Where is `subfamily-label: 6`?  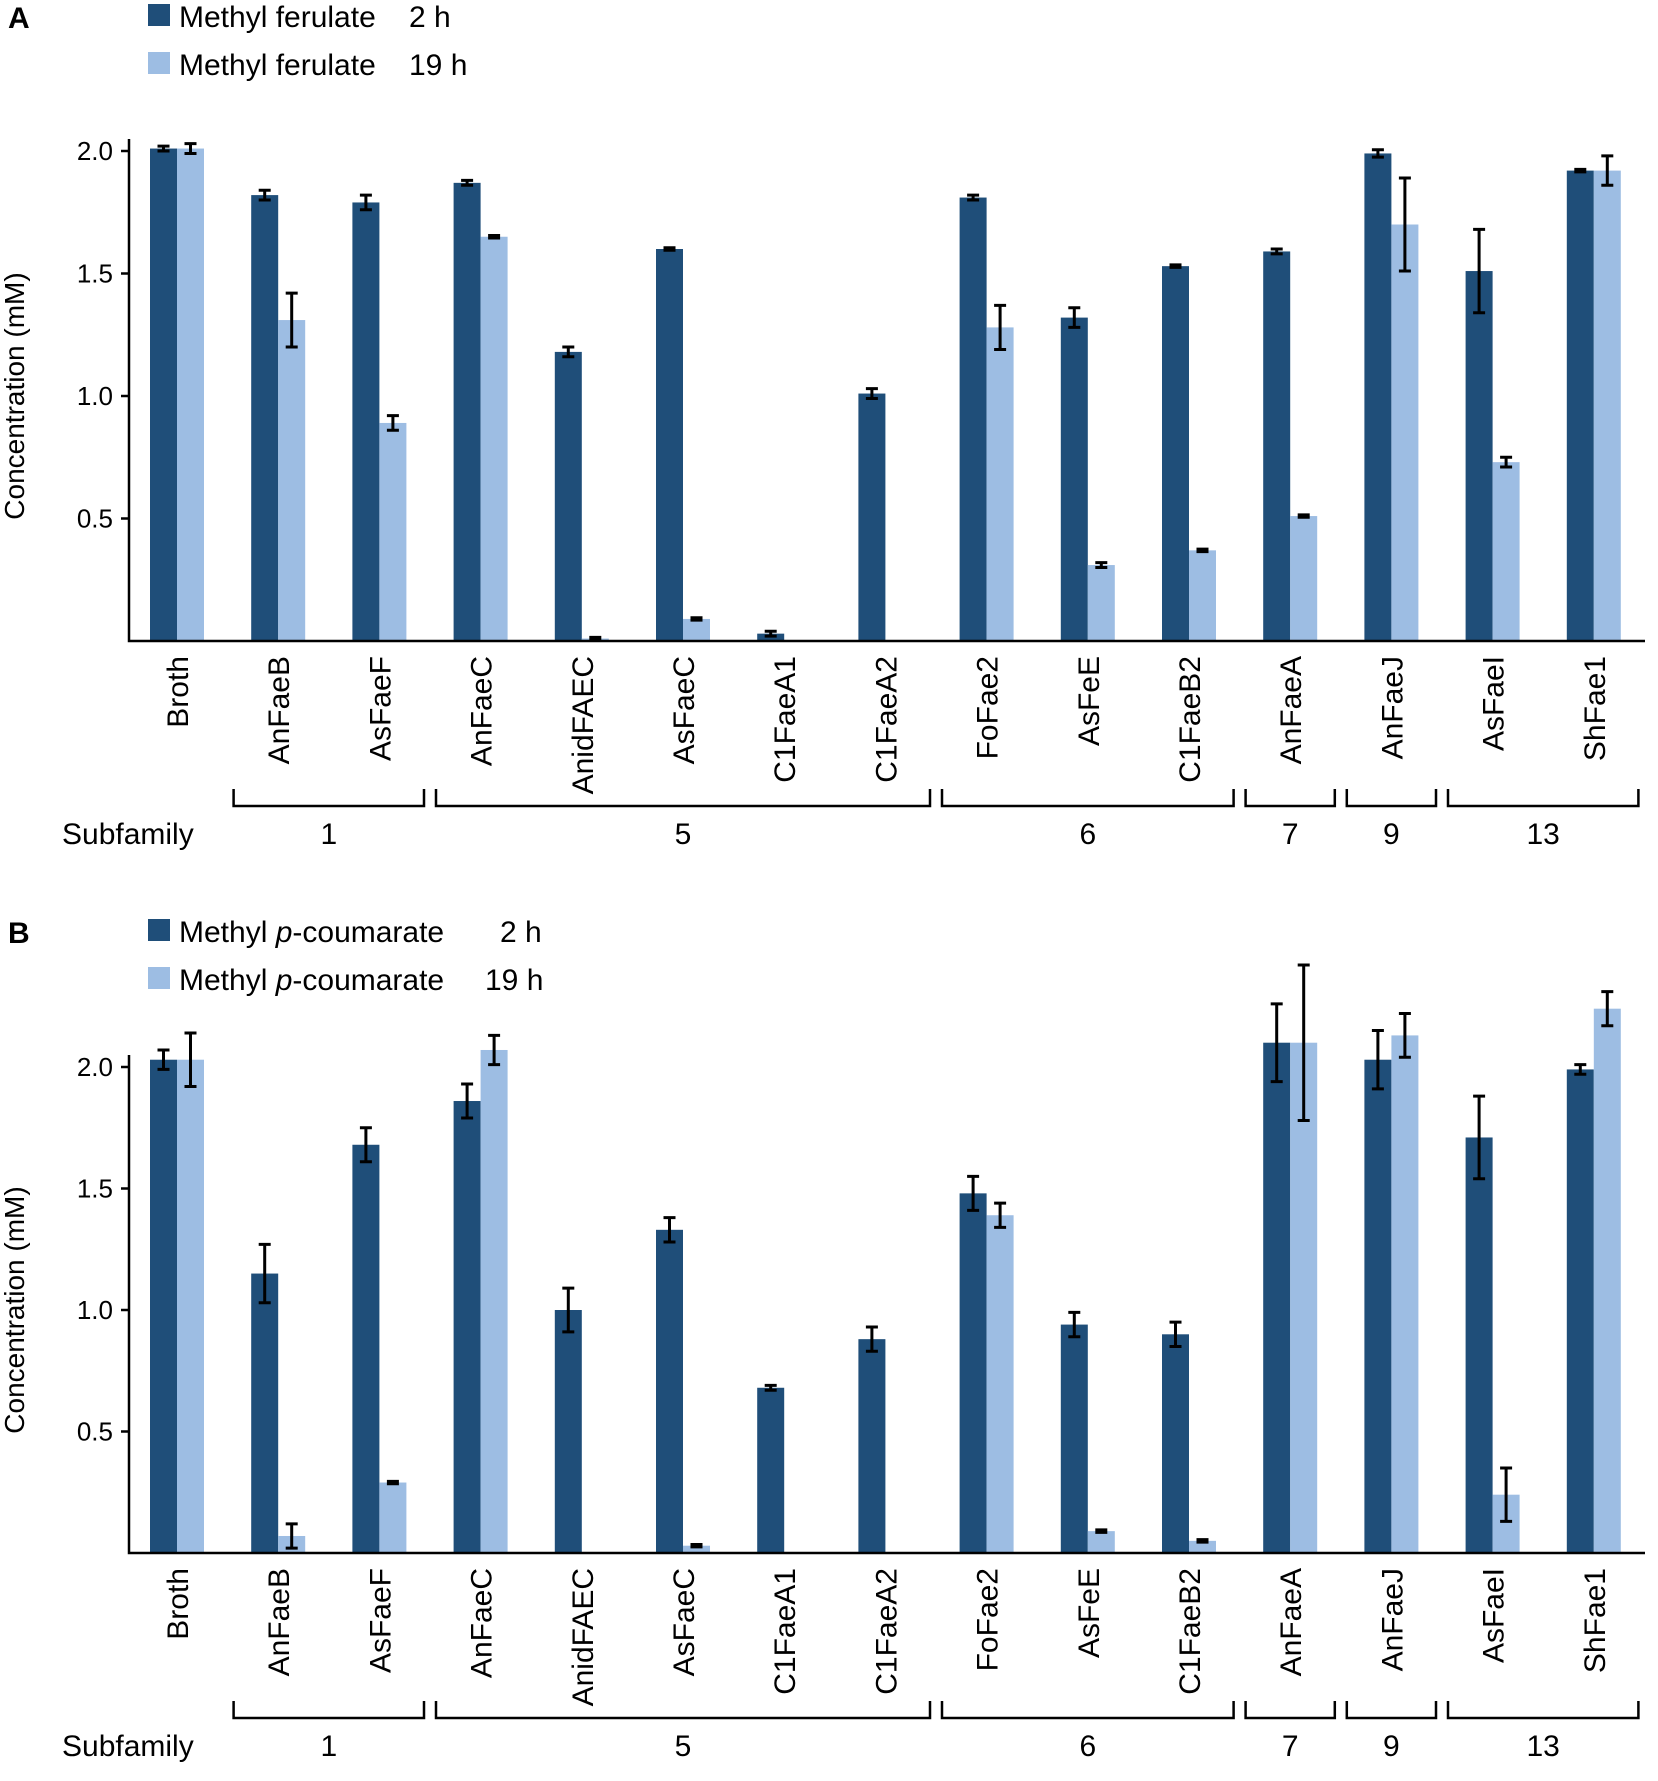 subfamily-label: 6 is located at coordinates (1087, 834).